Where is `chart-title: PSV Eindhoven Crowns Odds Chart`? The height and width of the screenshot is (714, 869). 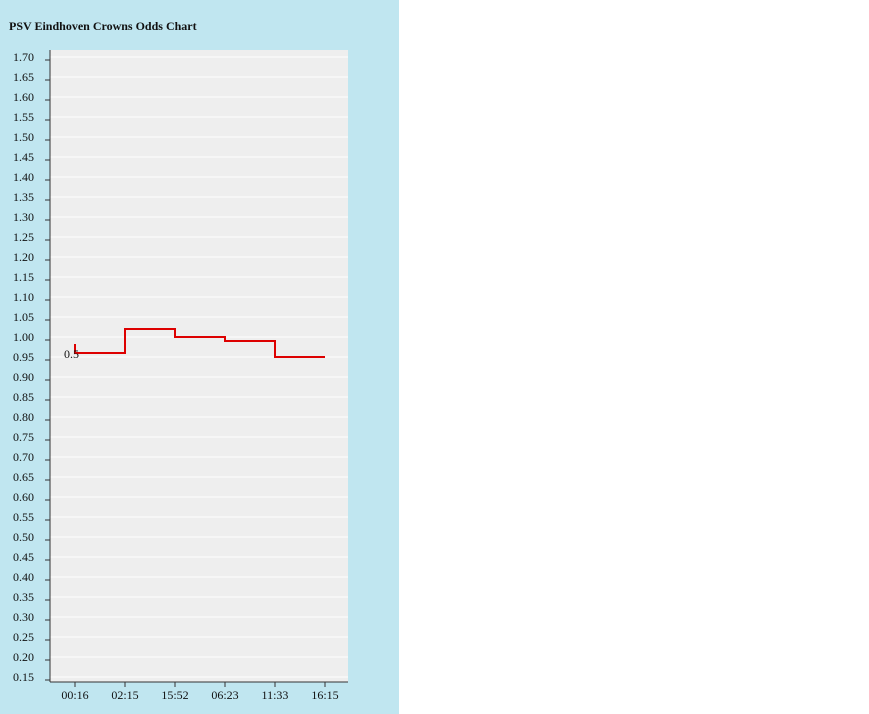 chart-title: PSV Eindhoven Crowns Odds Chart is located at coordinates (103, 26).